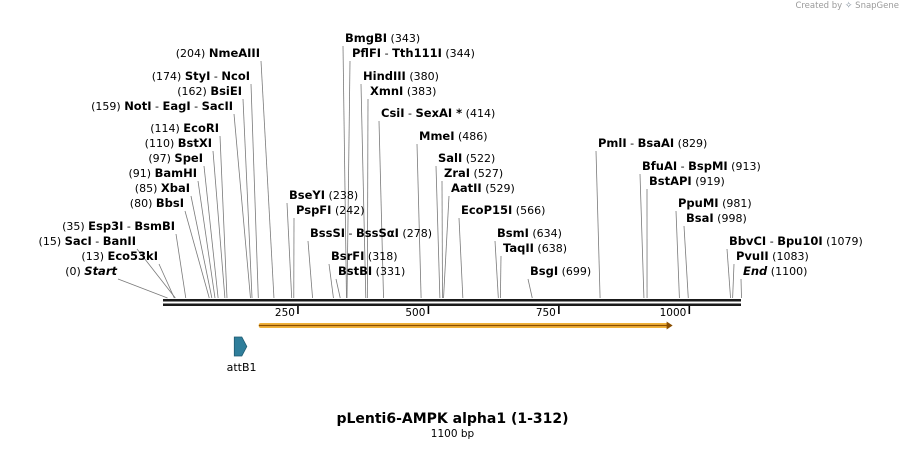 The image size is (905, 449). Describe the element at coordinates (478, 113) in the screenshot. I see `site-position: (414)` at that location.